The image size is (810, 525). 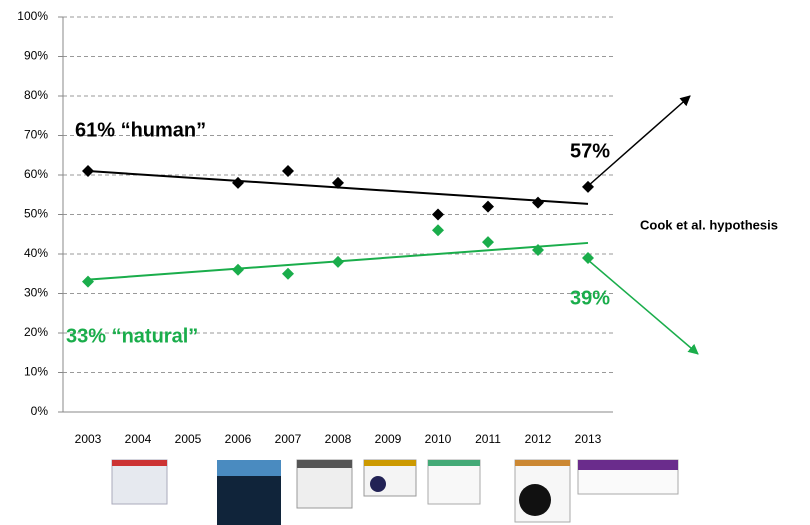 What do you see at coordinates (36, 56) in the screenshot?
I see `y-tick-label: 90%` at bounding box center [36, 56].